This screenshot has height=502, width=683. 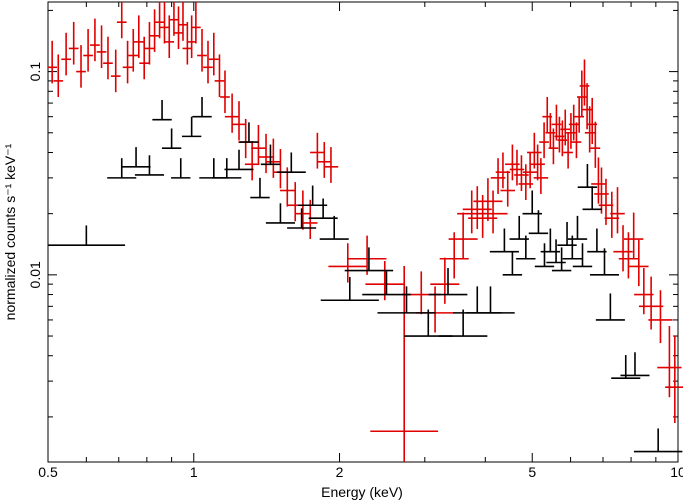 What do you see at coordinates (360, 472) in the screenshot?
I see `x-tick-labels: 0.5 1 2 5 10` at bounding box center [360, 472].